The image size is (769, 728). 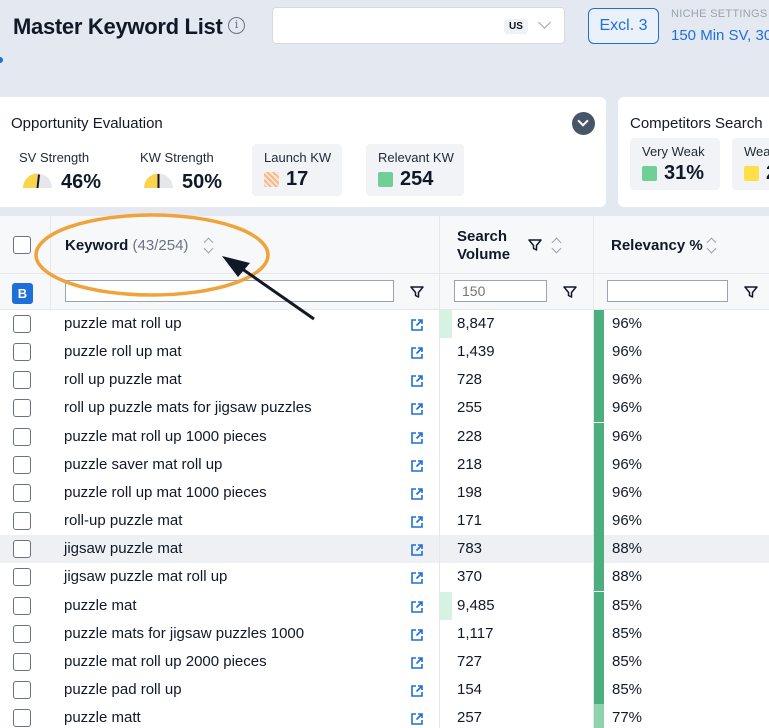 What do you see at coordinates (418, 25) in the screenshot?
I see `marketplace-select: US` at bounding box center [418, 25].